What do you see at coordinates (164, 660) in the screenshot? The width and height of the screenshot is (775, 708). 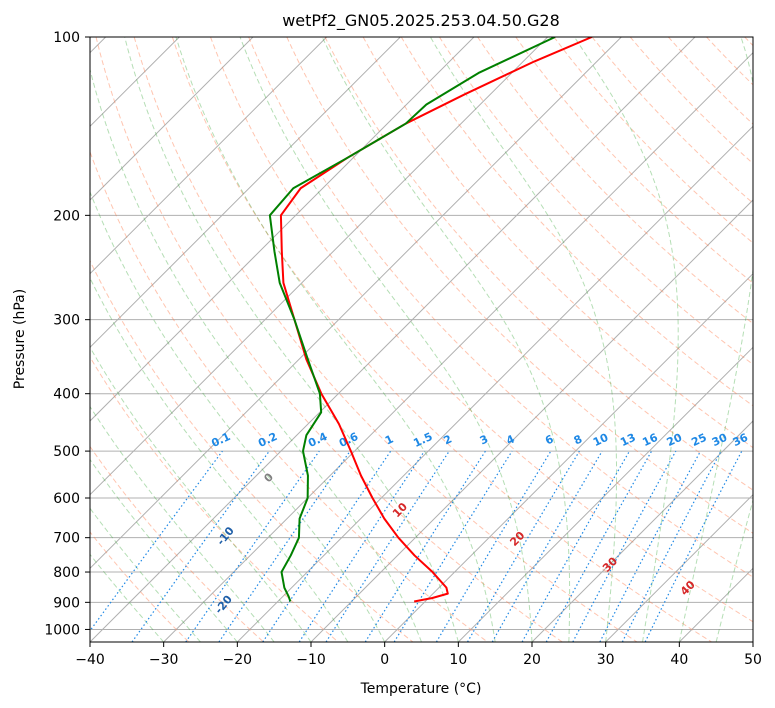 I see `x-tick-label: −30` at bounding box center [164, 660].